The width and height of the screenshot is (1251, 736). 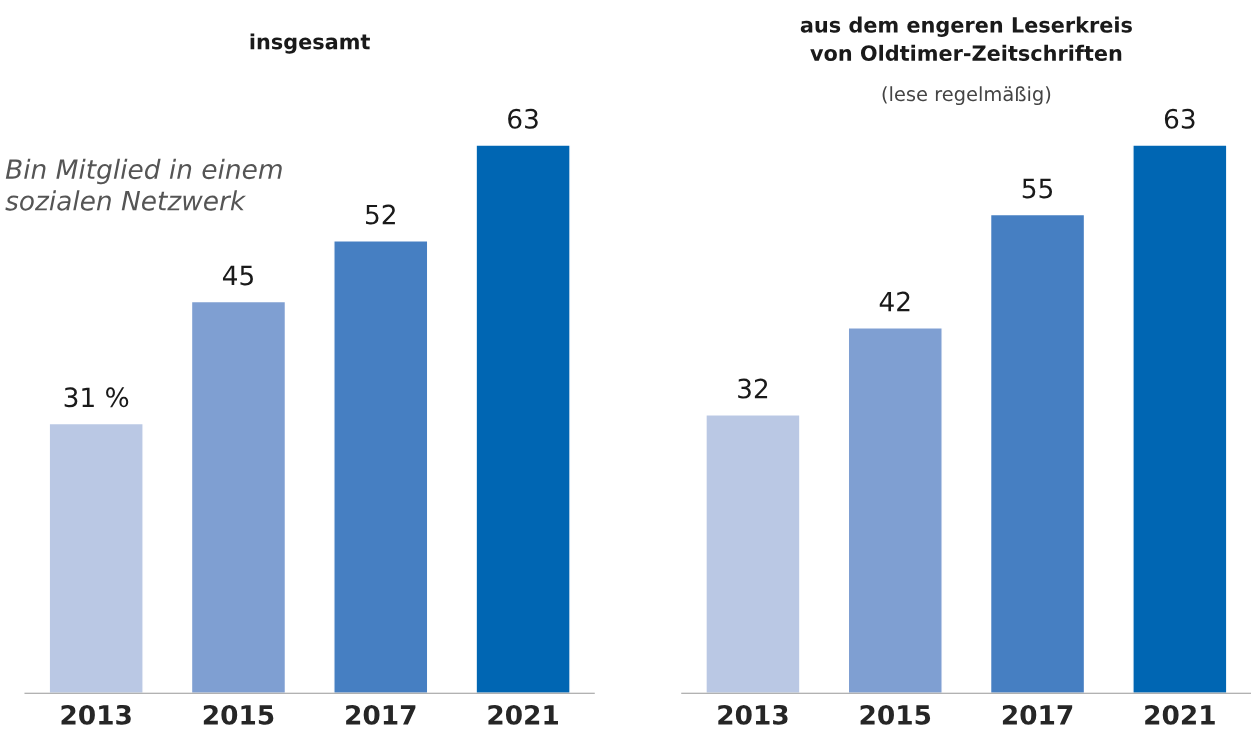 What do you see at coordinates (966, 96) in the screenshot?
I see `chart-subtitle: (lese regelmäßig)` at bounding box center [966, 96].